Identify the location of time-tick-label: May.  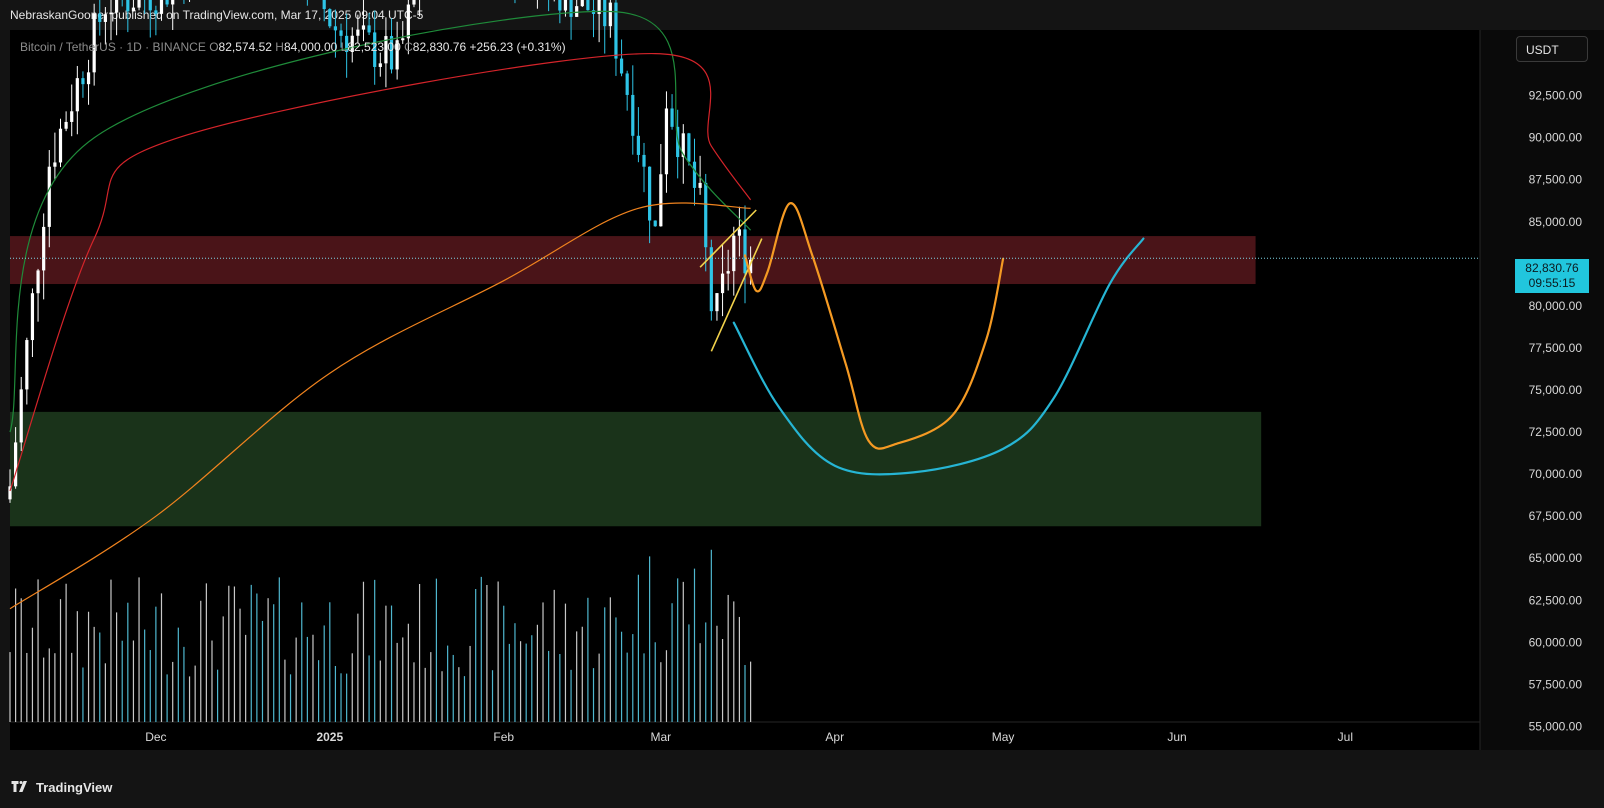
(1003, 737).